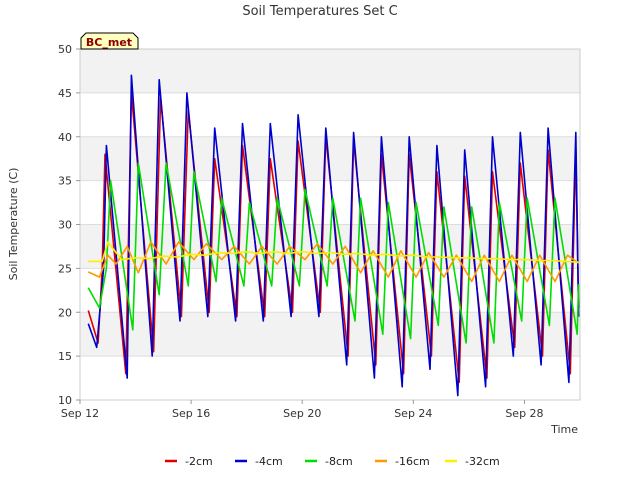 This screenshot has height=480, width=640. Describe the element at coordinates (65, 225) in the screenshot. I see `y-tick-label: 30` at that location.